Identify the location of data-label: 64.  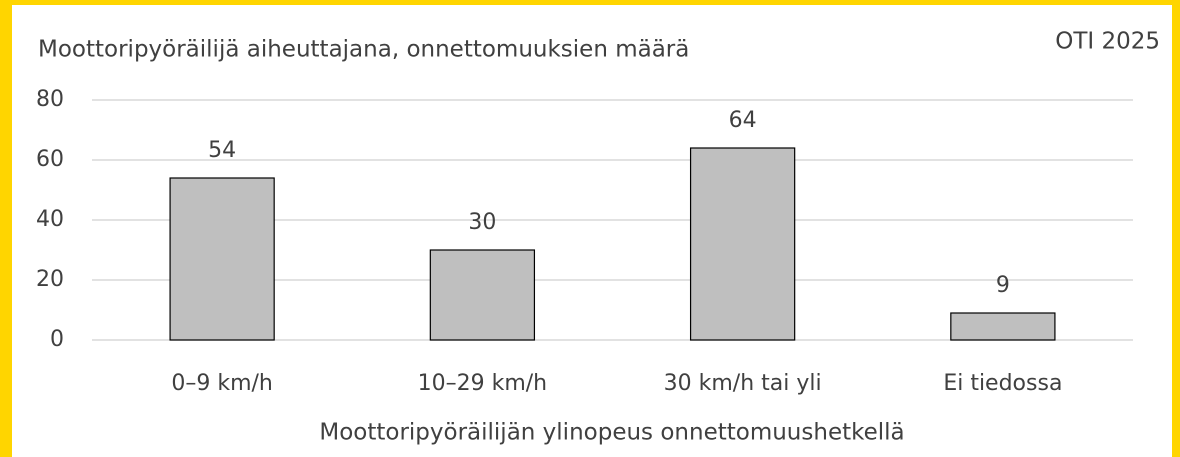
(743, 120).